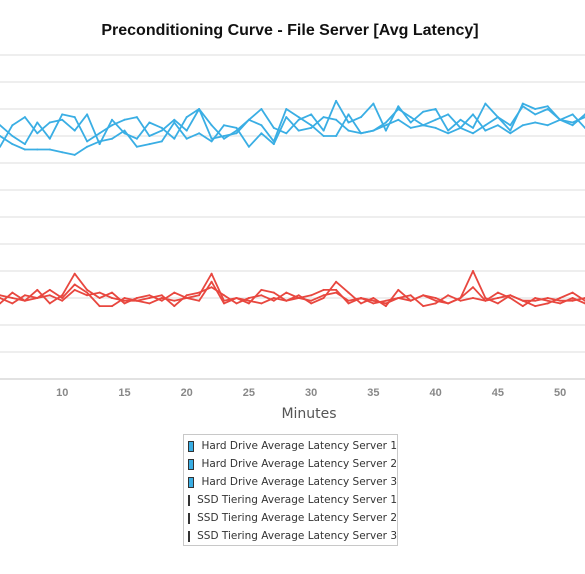 The width and height of the screenshot is (585, 574). I want to click on legend-item-ssd-server-3: SSD Tiering Average Latency Server 3, so click(292, 536).